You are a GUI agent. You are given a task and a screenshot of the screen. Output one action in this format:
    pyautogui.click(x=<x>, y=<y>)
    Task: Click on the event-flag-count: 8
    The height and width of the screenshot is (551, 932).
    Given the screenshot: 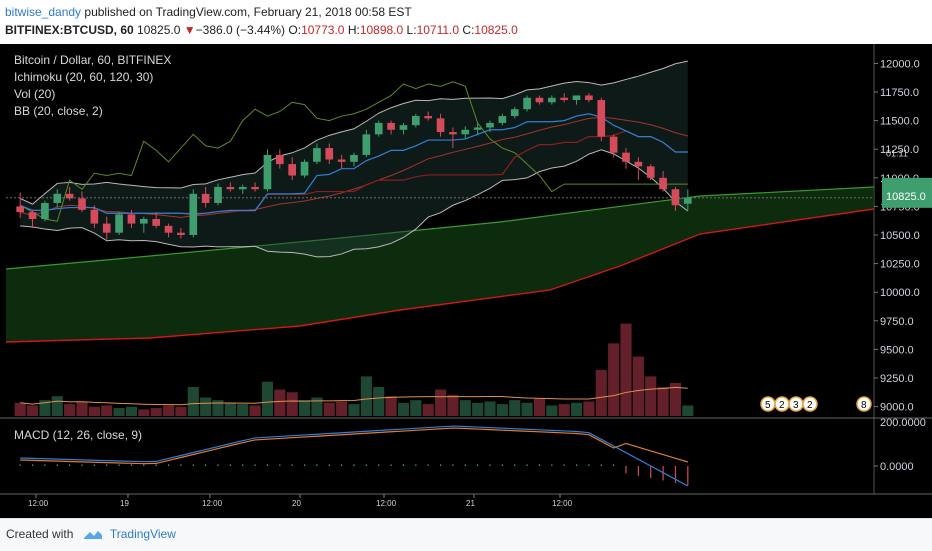 What is the action you would take?
    pyautogui.click(x=864, y=405)
    